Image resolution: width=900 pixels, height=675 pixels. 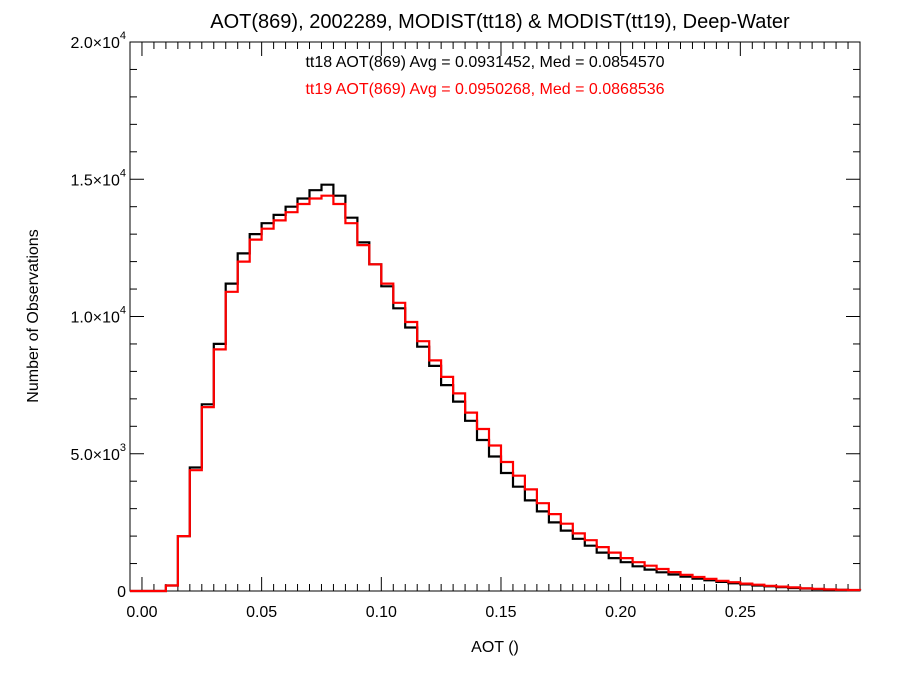 What do you see at coordinates (495, 647) in the screenshot?
I see `x-axis-title: AOT ()` at bounding box center [495, 647].